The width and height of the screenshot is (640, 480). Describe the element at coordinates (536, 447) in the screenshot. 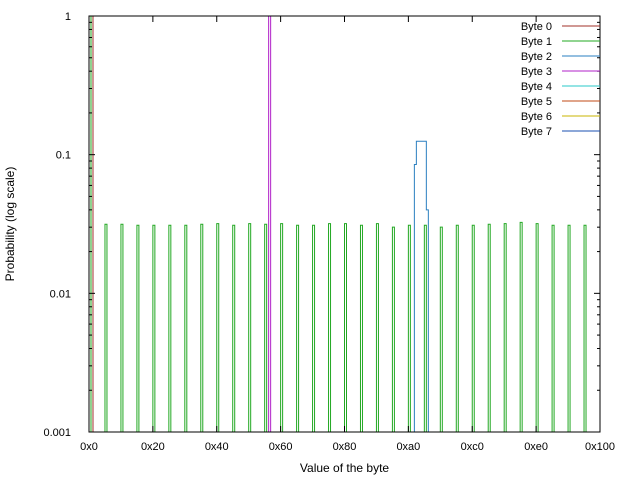

I see `x-tick-label: 0xe0` at that location.